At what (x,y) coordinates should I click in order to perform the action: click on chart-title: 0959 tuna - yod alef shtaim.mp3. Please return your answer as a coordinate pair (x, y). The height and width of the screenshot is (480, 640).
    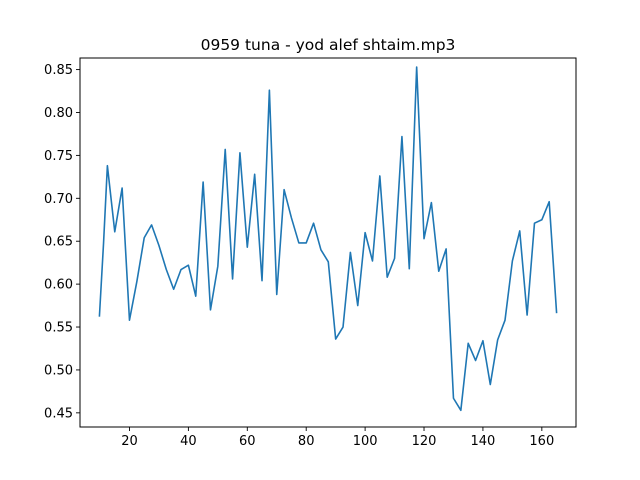
    Looking at the image, I should click on (328, 45).